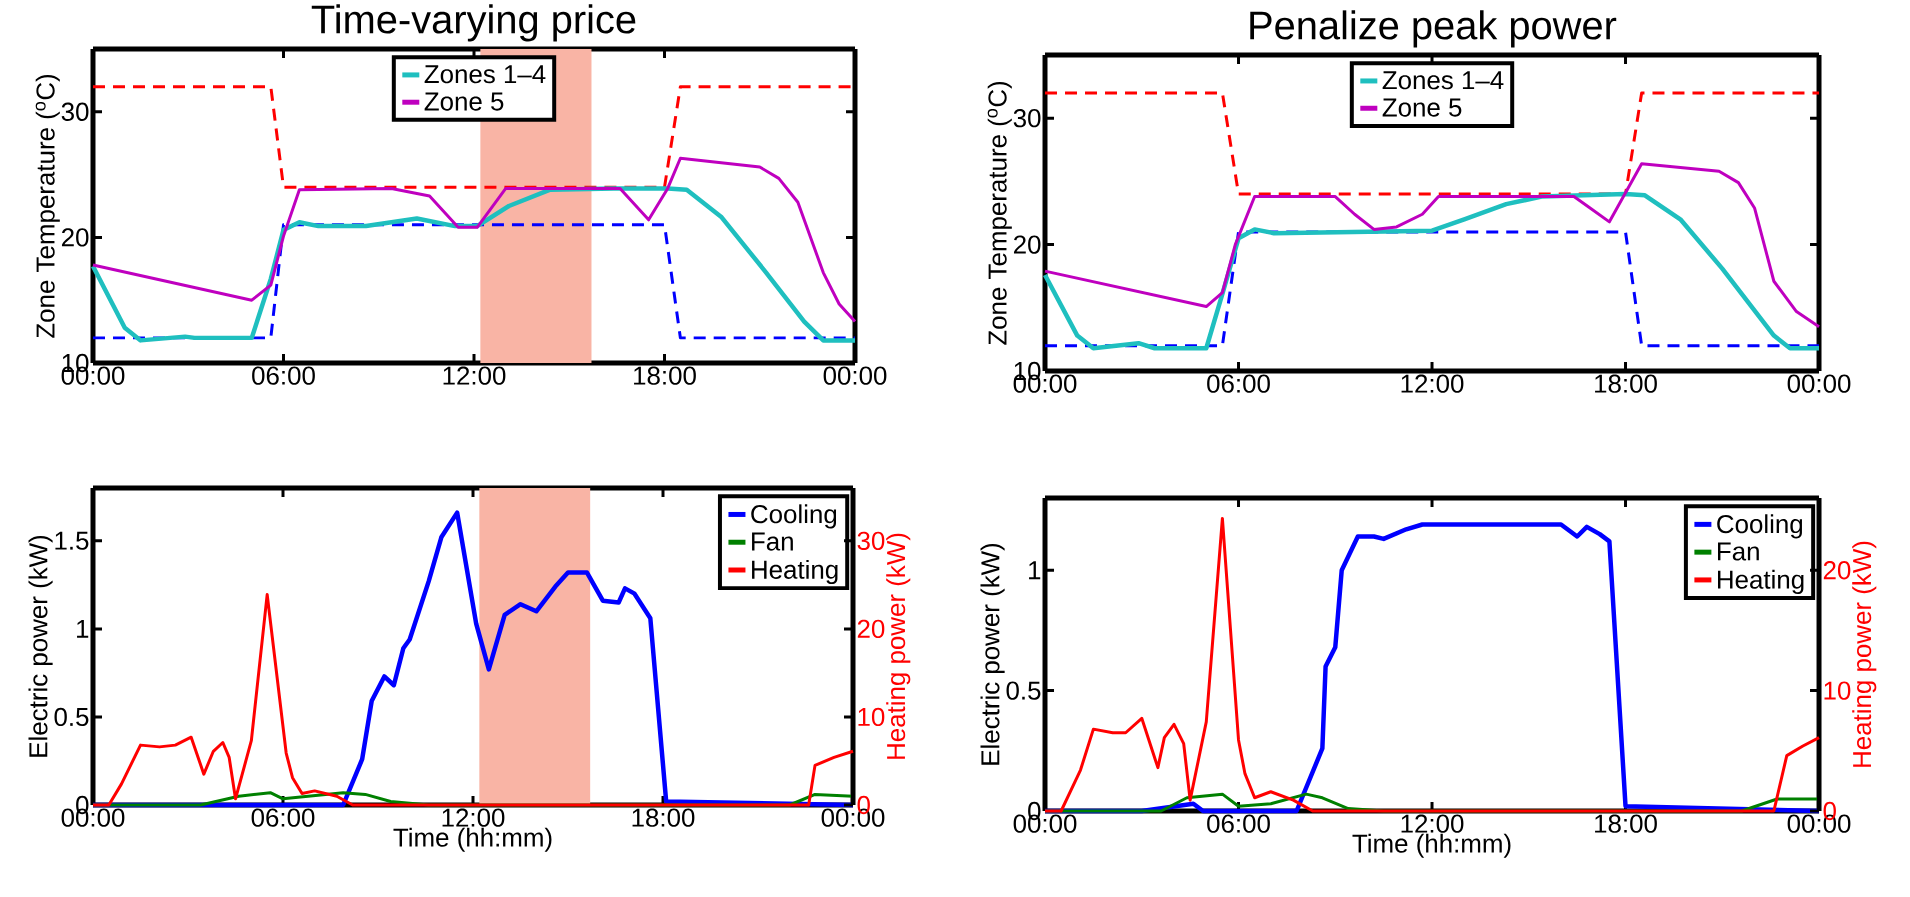 The width and height of the screenshot is (1910, 897). Describe the element at coordinates (871, 540) in the screenshot. I see `y2-tick-label: 30` at that location.